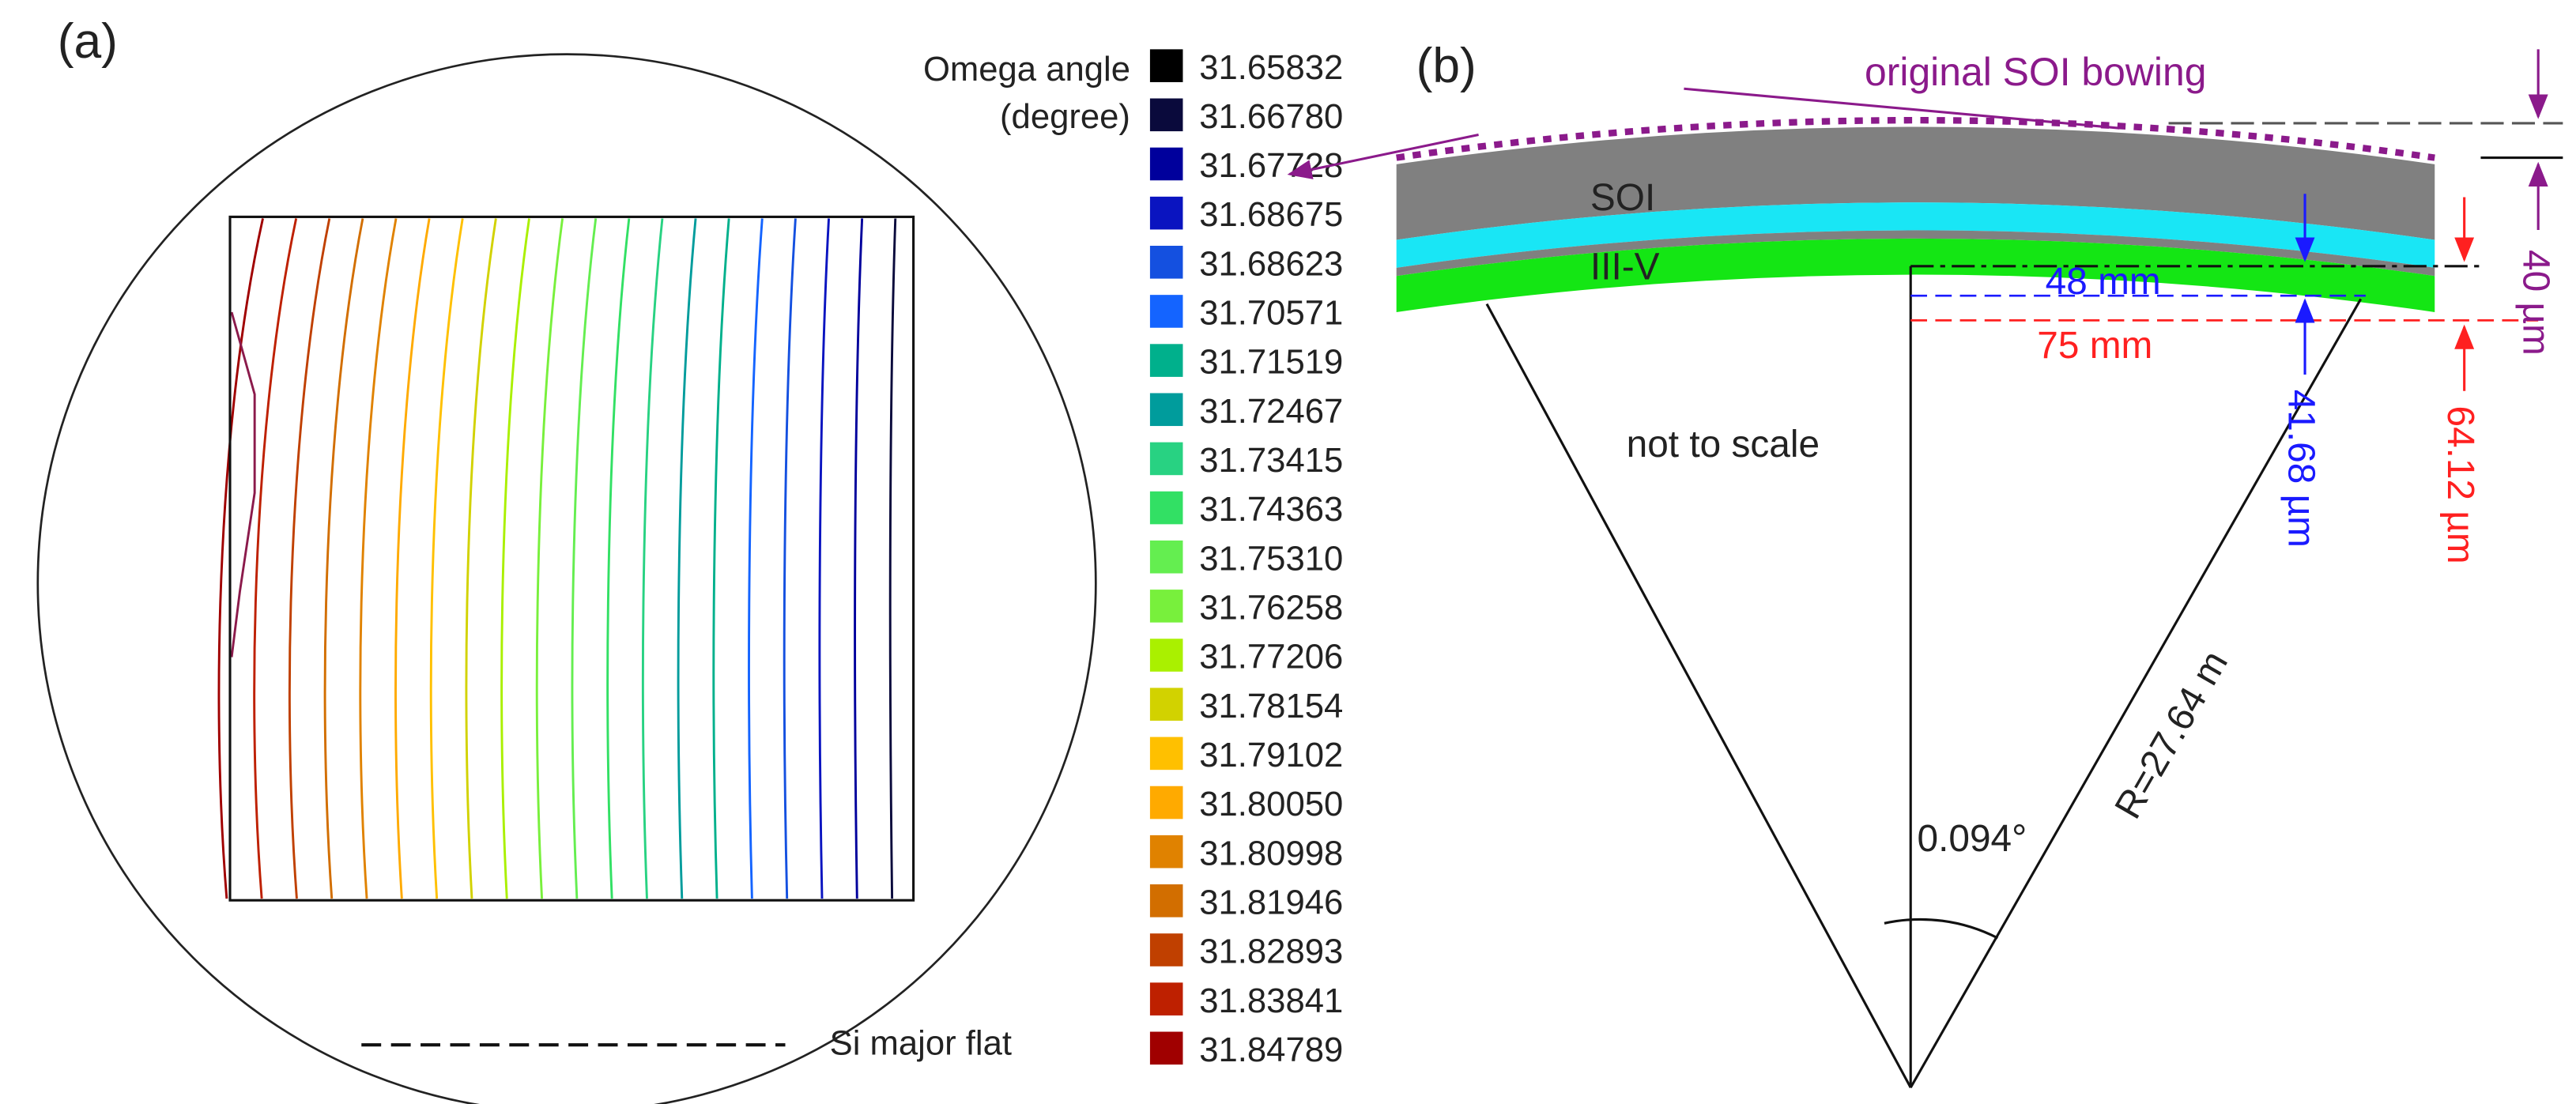  Describe the element at coordinates (1026, 69) in the screenshot. I see `legend-title: Omega angle` at that location.